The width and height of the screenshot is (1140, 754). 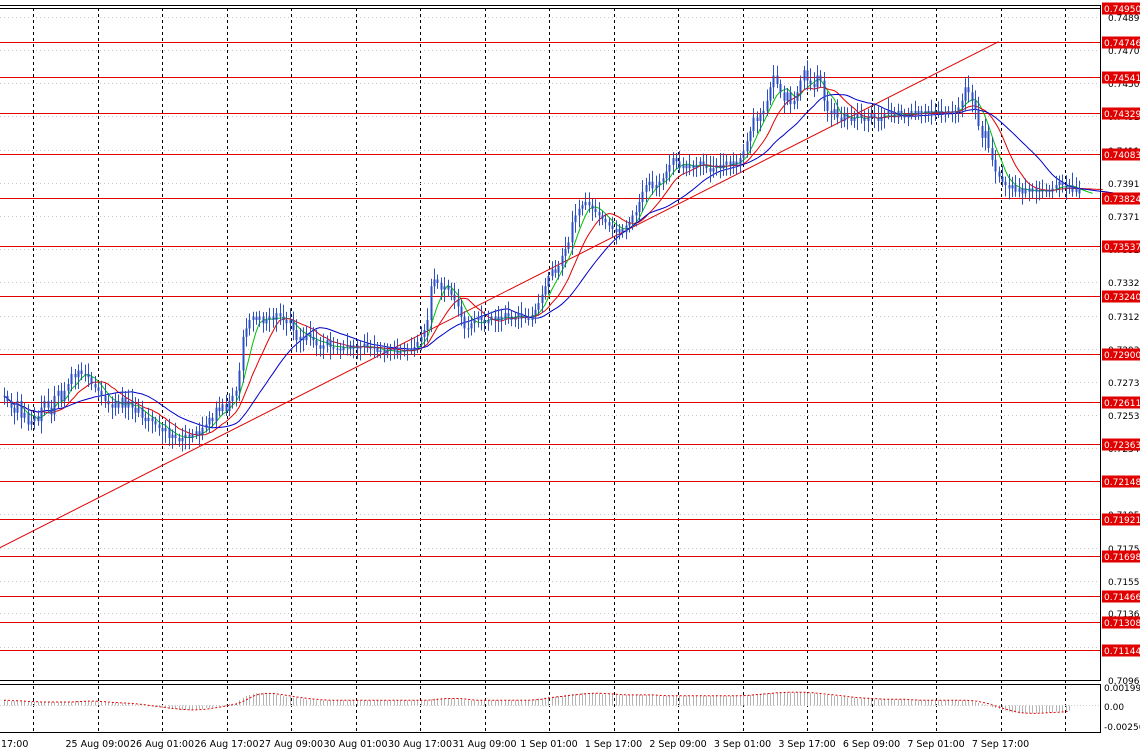 I want to click on oscillator-panel, so click(x=550, y=708).